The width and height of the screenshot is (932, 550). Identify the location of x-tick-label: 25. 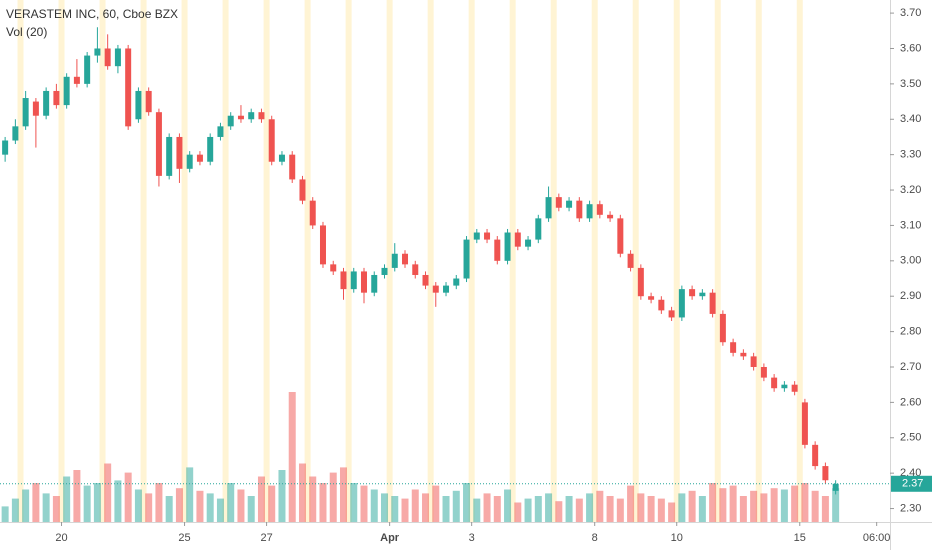
(184, 538).